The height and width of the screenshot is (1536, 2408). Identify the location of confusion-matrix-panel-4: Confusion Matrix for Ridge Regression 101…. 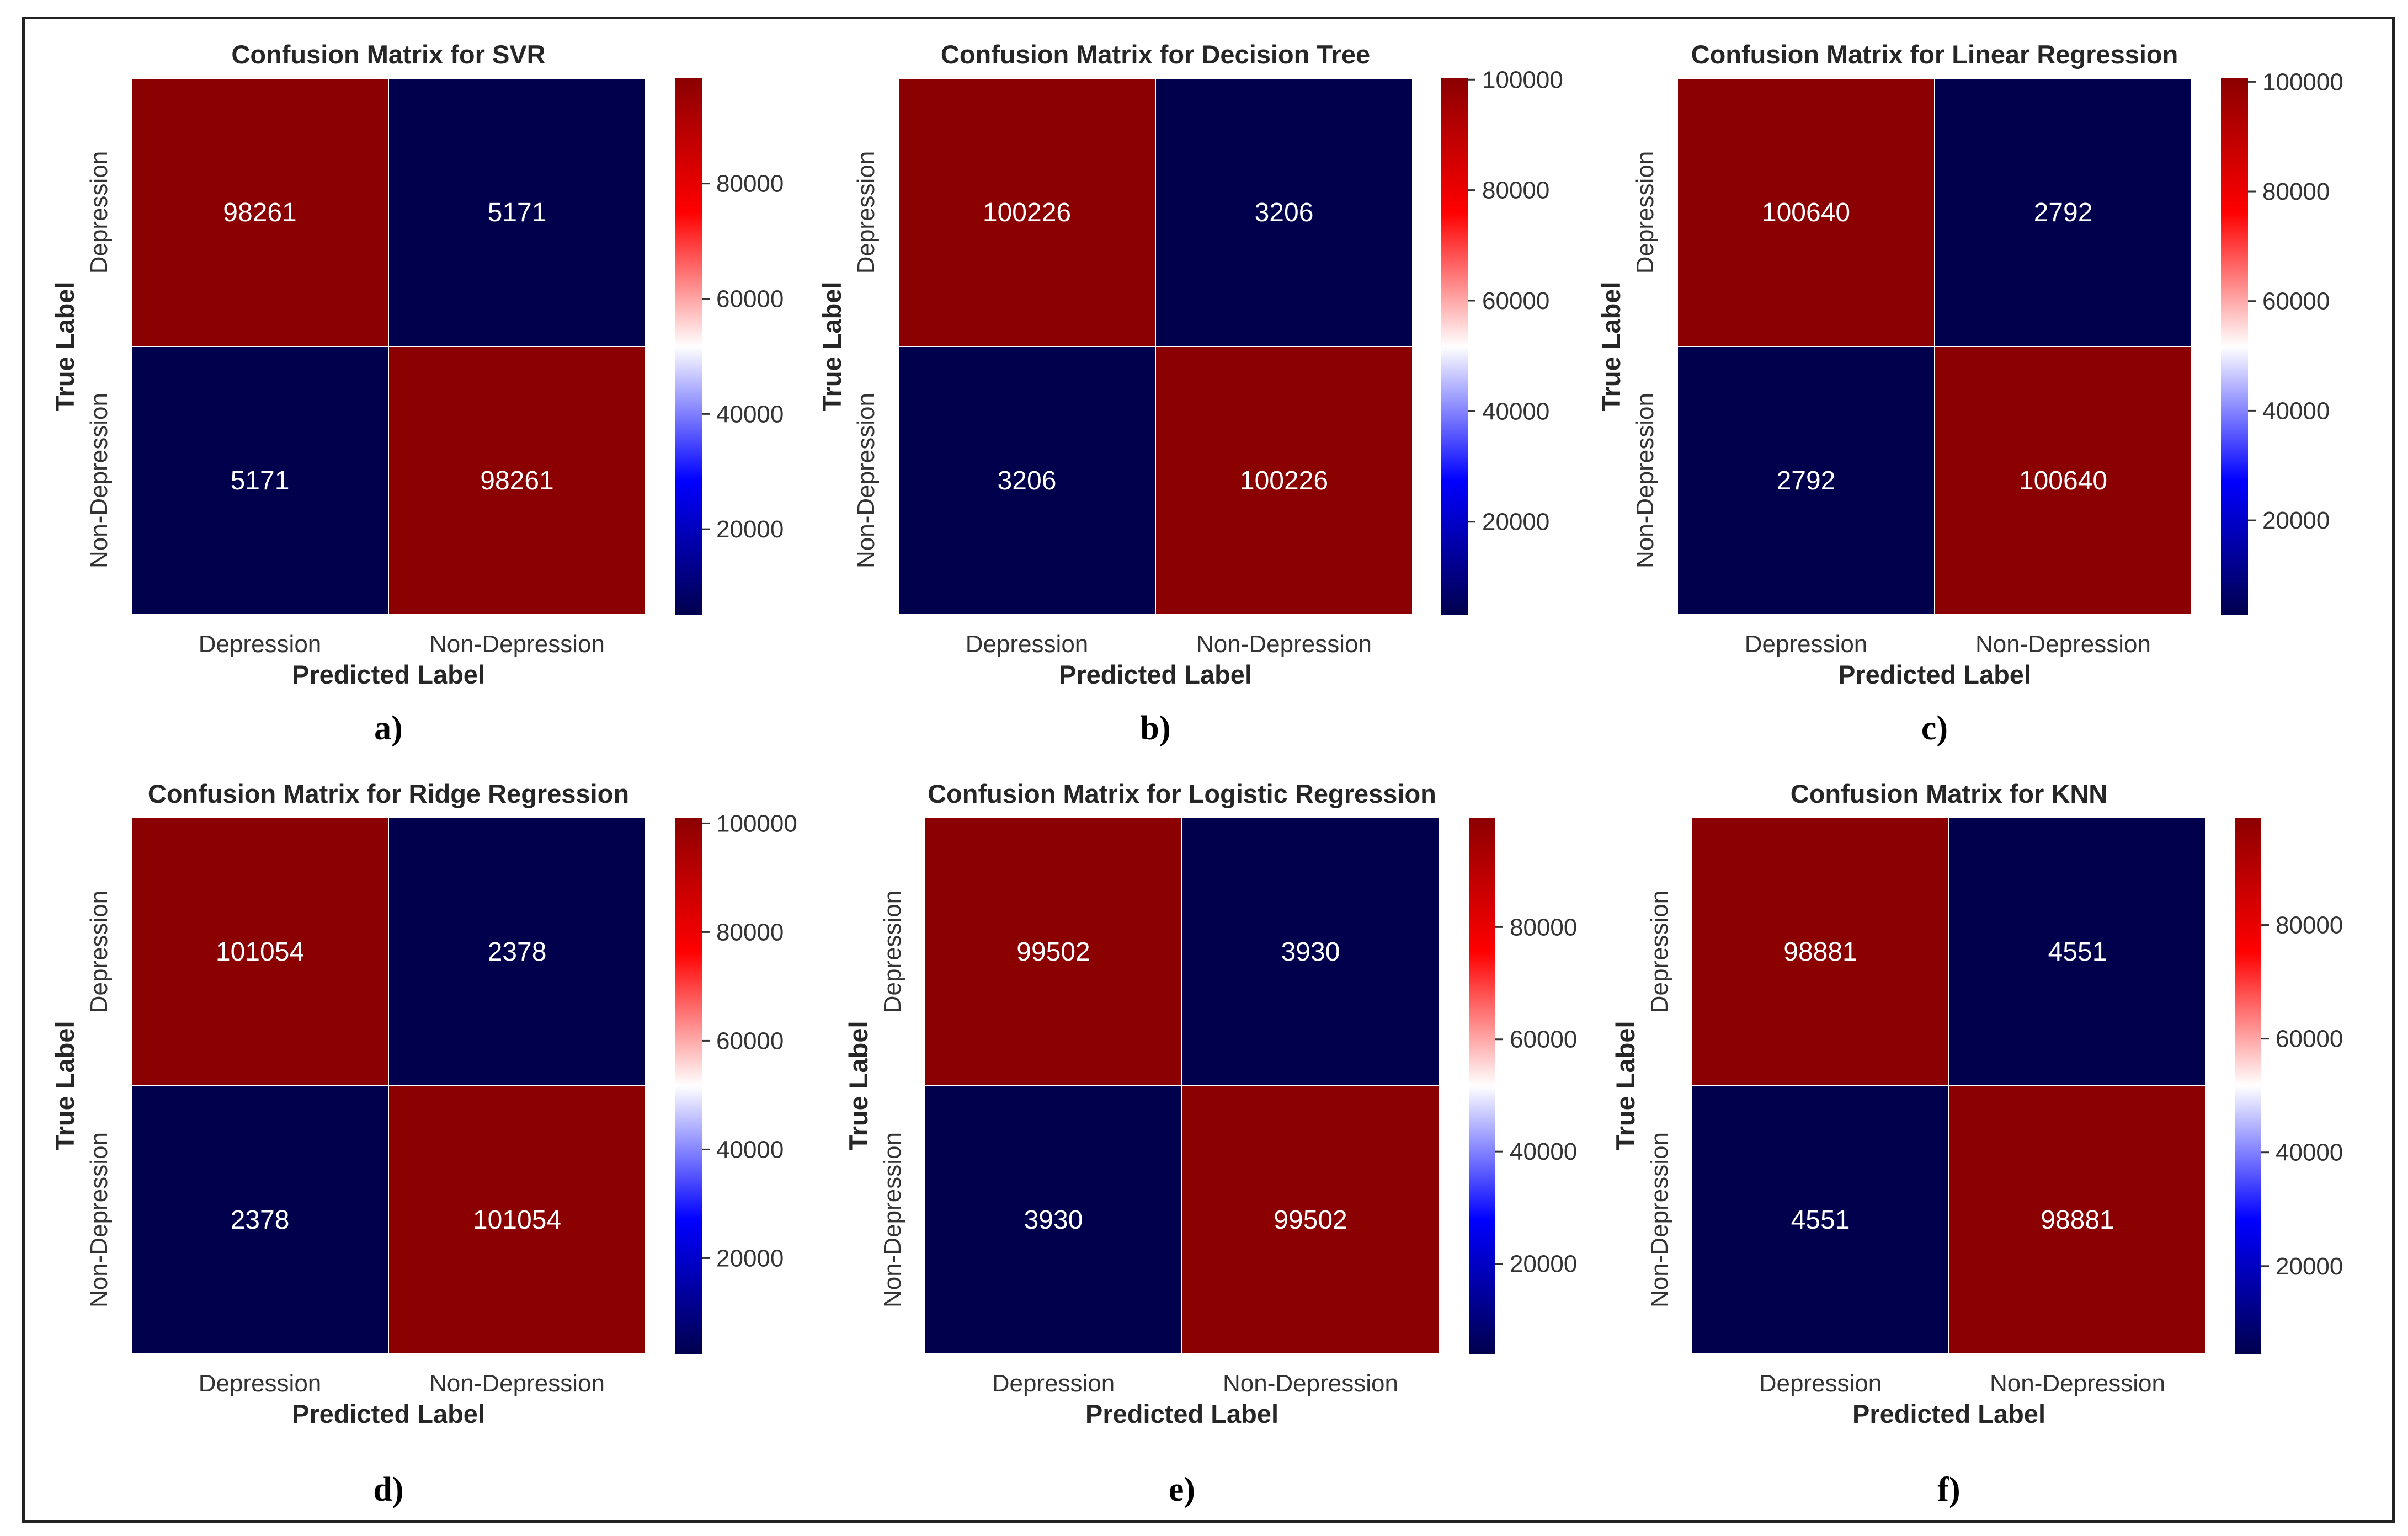
(424, 1143).